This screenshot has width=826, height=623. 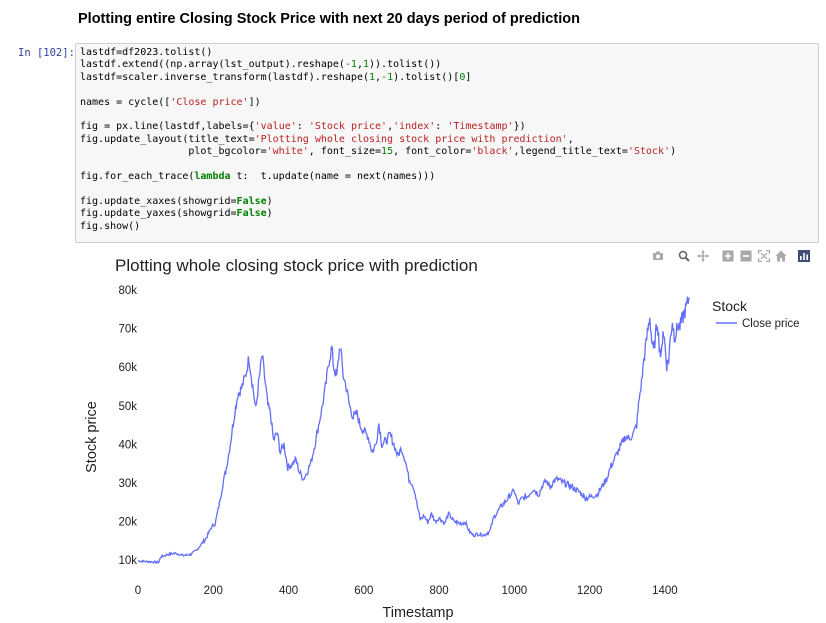 What do you see at coordinates (127, 561) in the screenshot?
I see `y-tick-label: 10k` at bounding box center [127, 561].